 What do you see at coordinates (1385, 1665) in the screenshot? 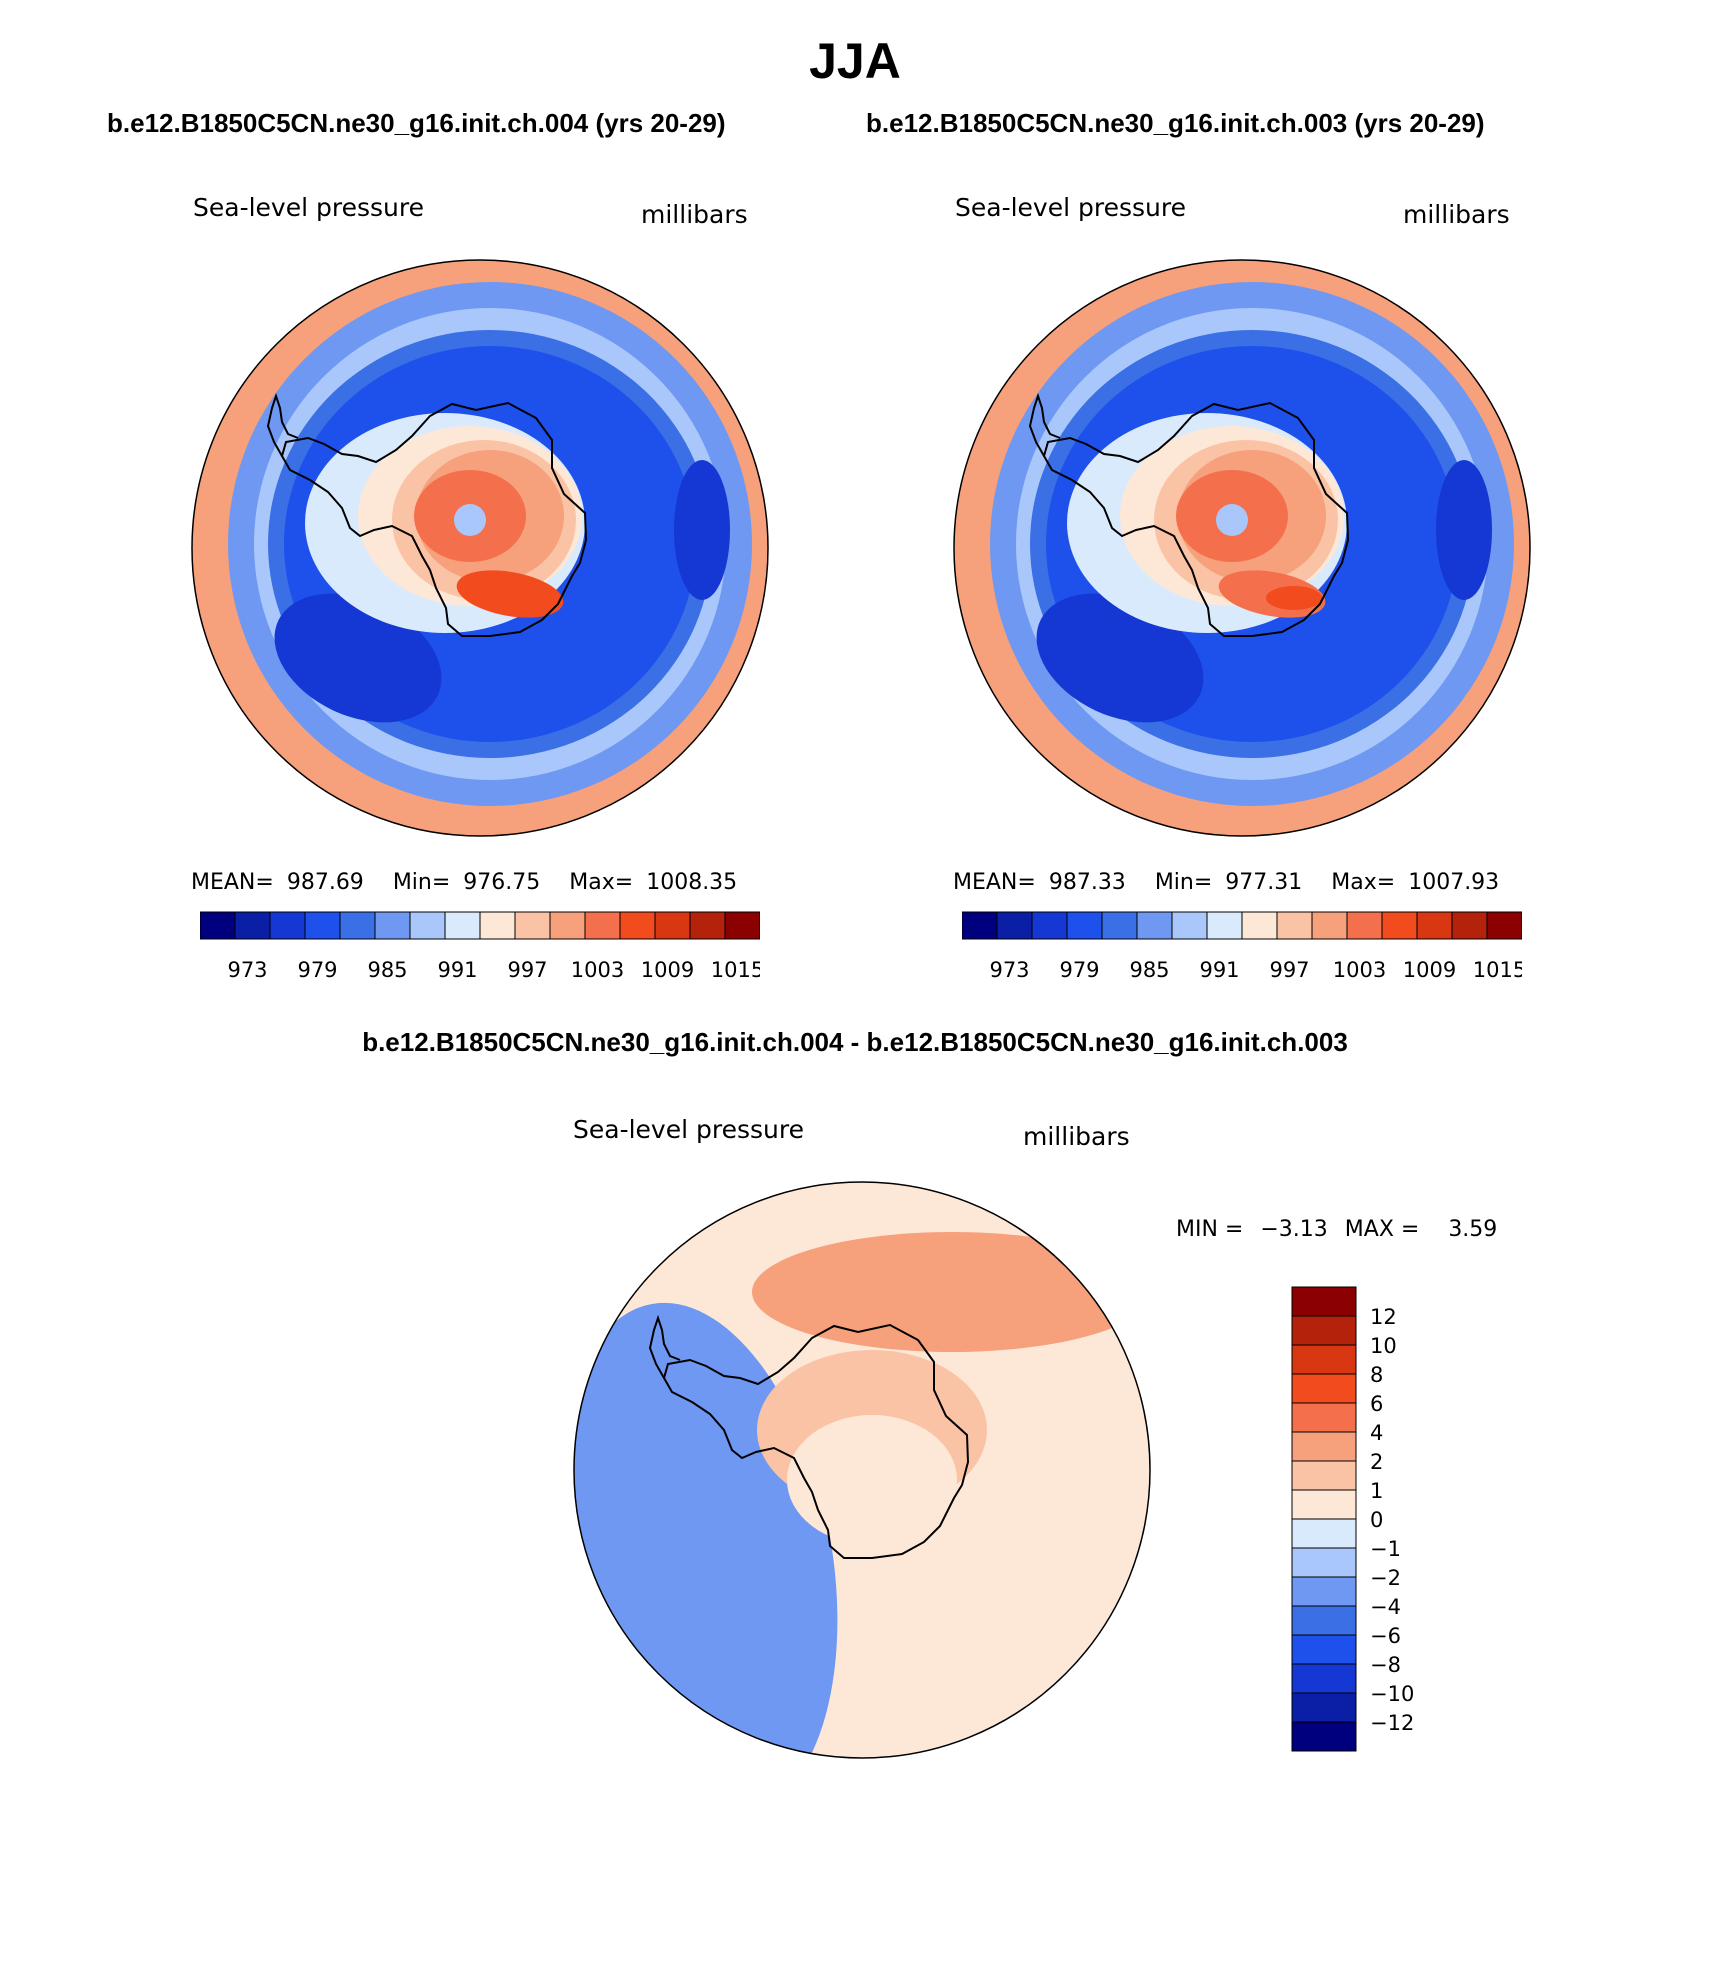
I see `colorbar-tick-label: −8` at bounding box center [1385, 1665].